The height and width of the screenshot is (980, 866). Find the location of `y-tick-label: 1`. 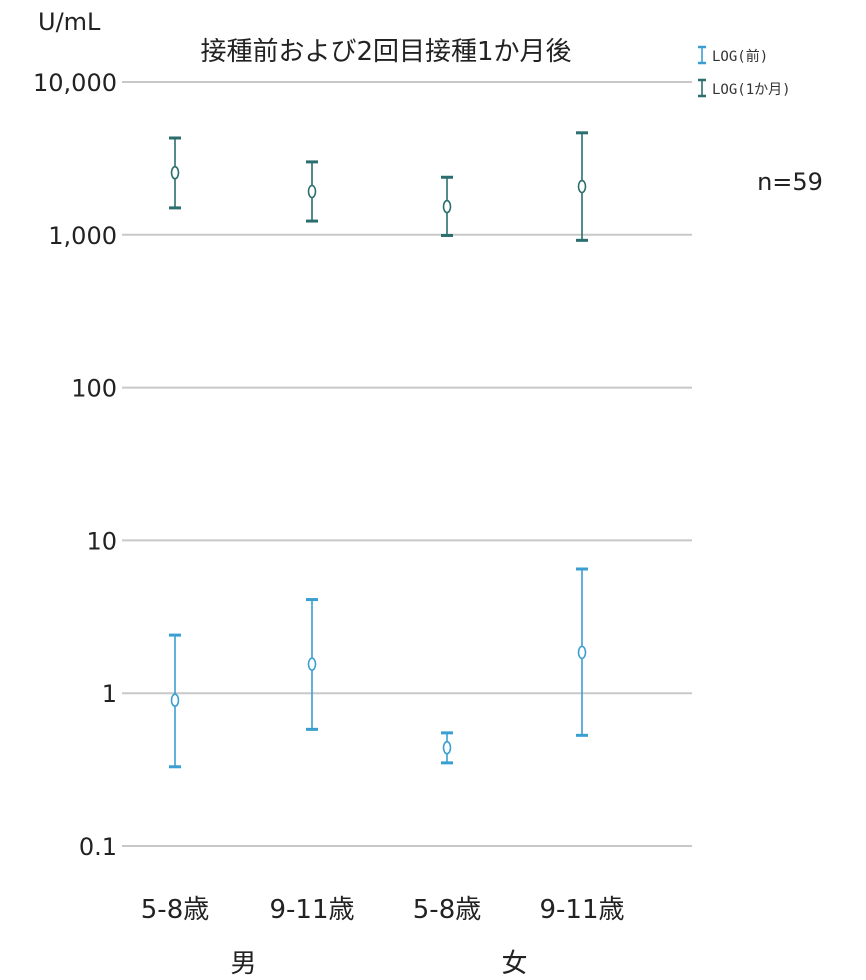

y-tick-label: 1 is located at coordinates (109, 694).